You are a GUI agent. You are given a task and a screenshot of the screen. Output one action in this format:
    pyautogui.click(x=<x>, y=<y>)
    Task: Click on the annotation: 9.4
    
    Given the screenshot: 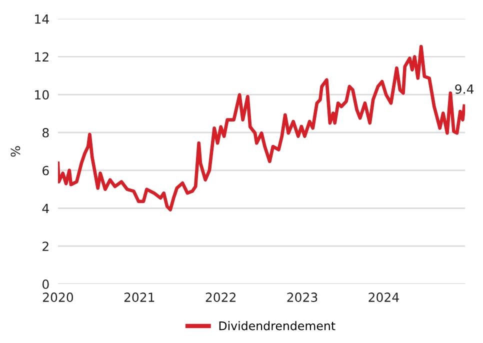 What is the action you would take?
    pyautogui.click(x=464, y=89)
    